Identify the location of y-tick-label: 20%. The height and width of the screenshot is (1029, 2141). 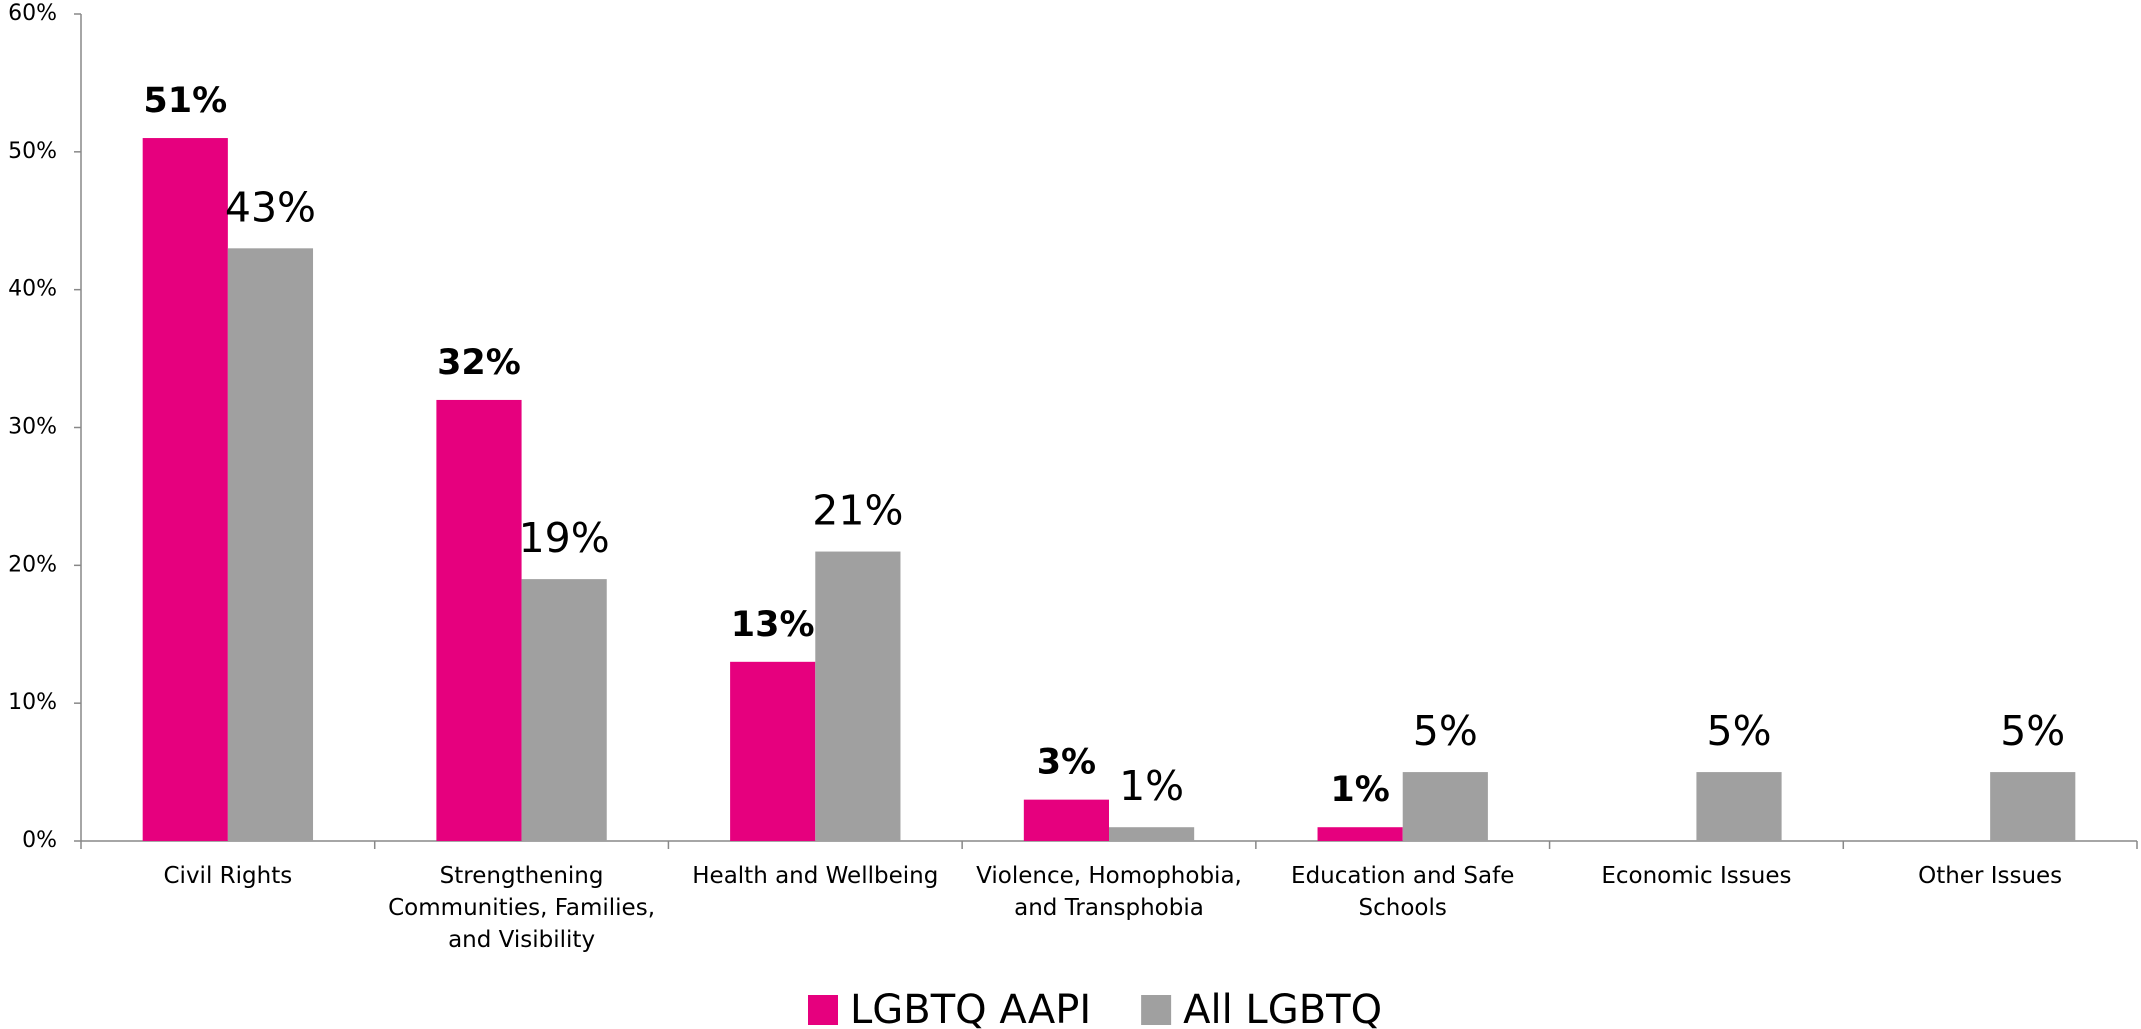
(32, 564).